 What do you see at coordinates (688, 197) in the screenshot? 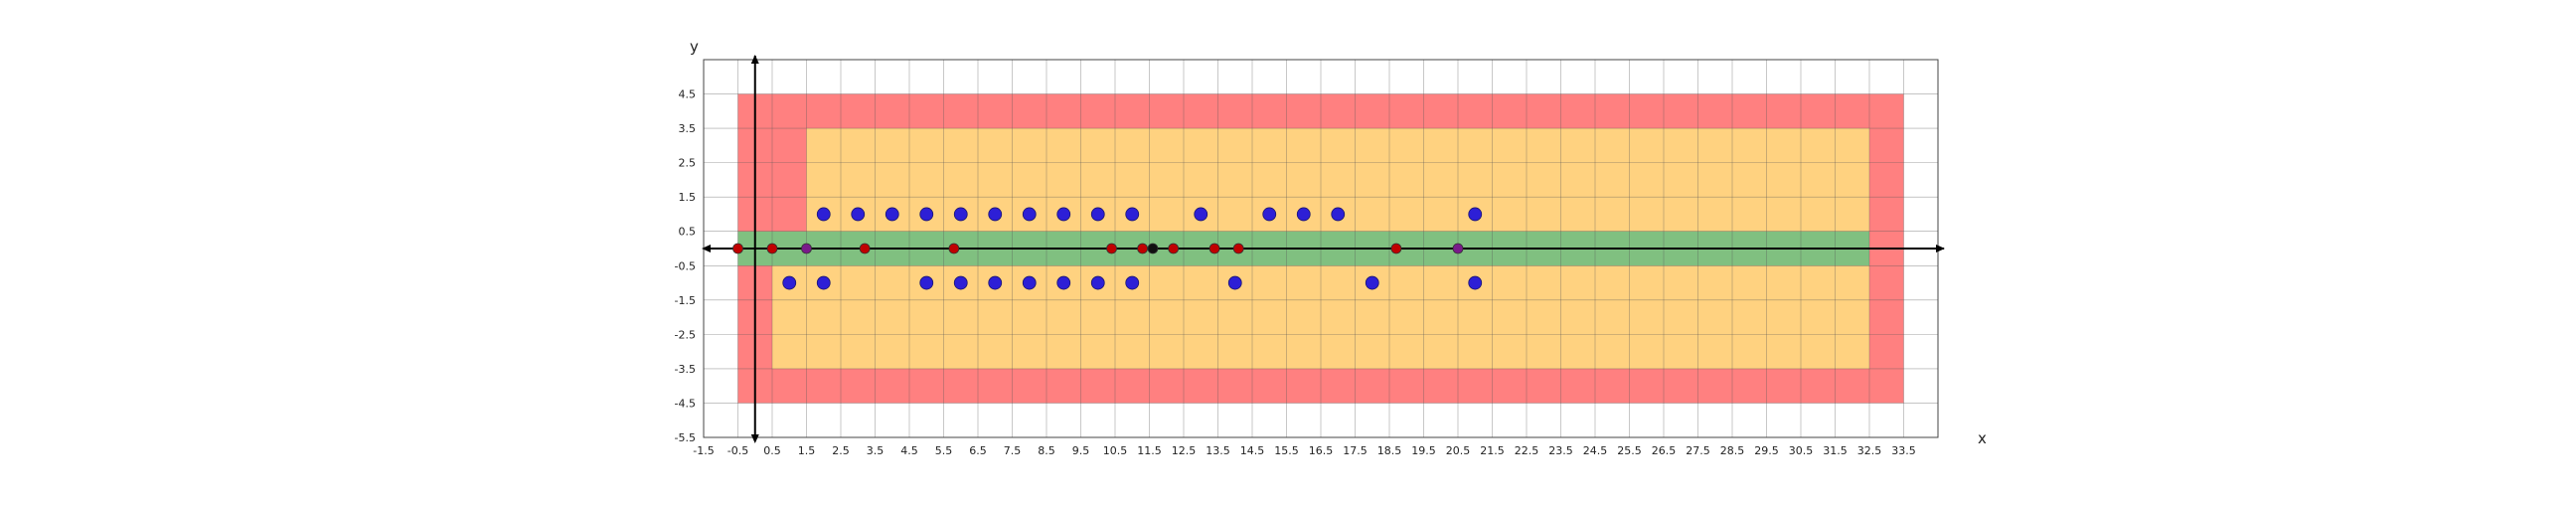
I see `y-tick-label: 1.5` at bounding box center [688, 197].